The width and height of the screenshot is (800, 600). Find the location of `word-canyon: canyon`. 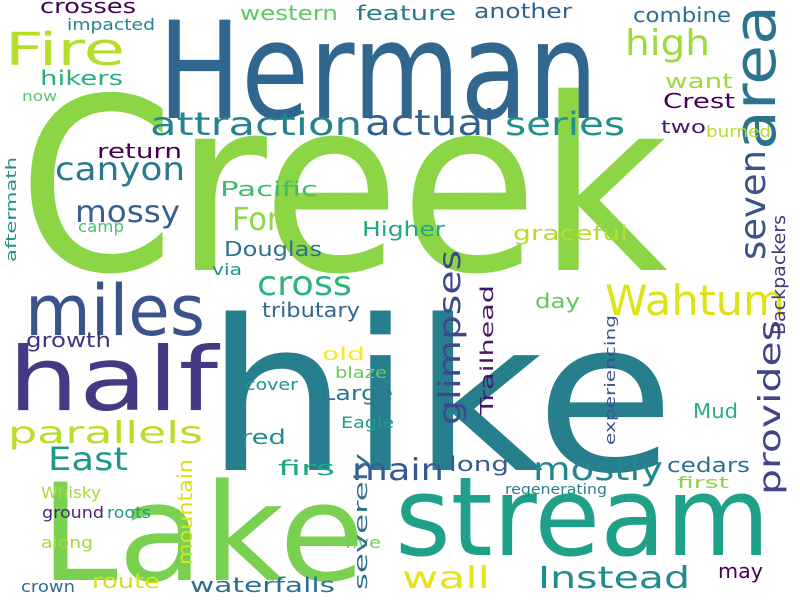

word-canyon: canyon is located at coordinates (120, 169).